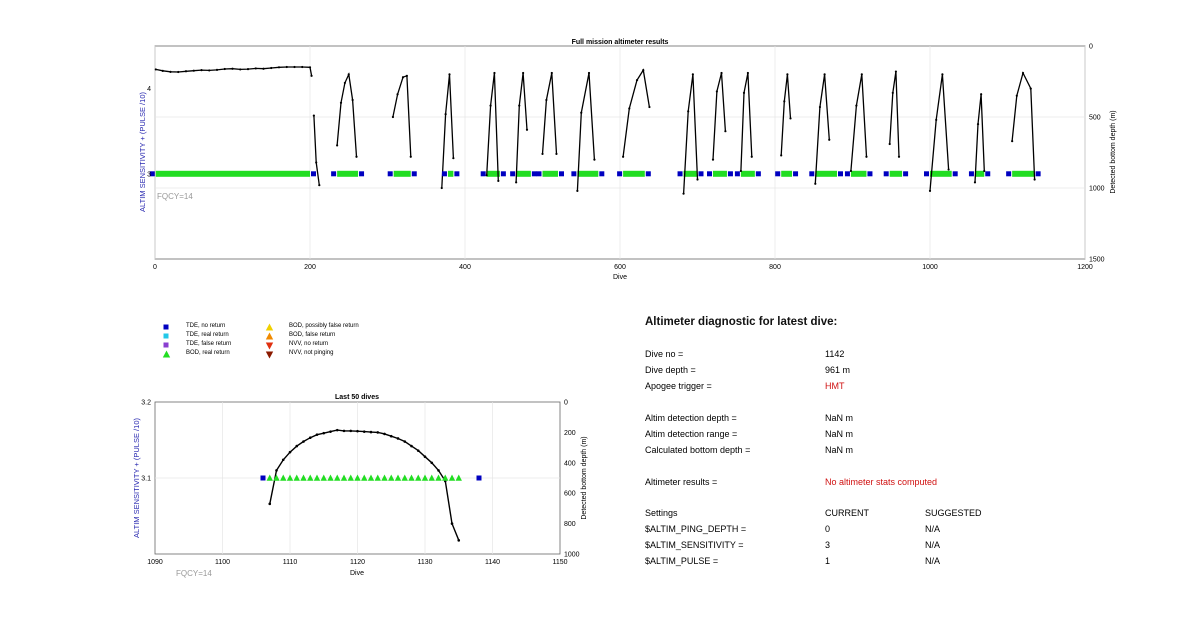 Image resolution: width=1200 pixels, height=622 pixels. What do you see at coordinates (930, 267) in the screenshot?
I see `top-x-tick-label: 1000` at bounding box center [930, 267].